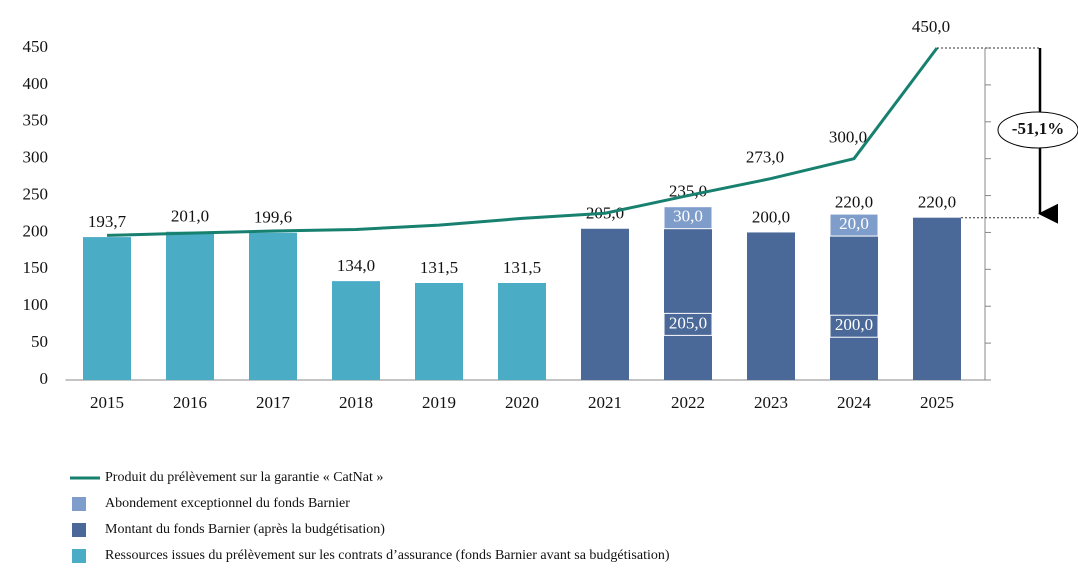  I want to click on annotation-ellipse, so click(1037, 130).